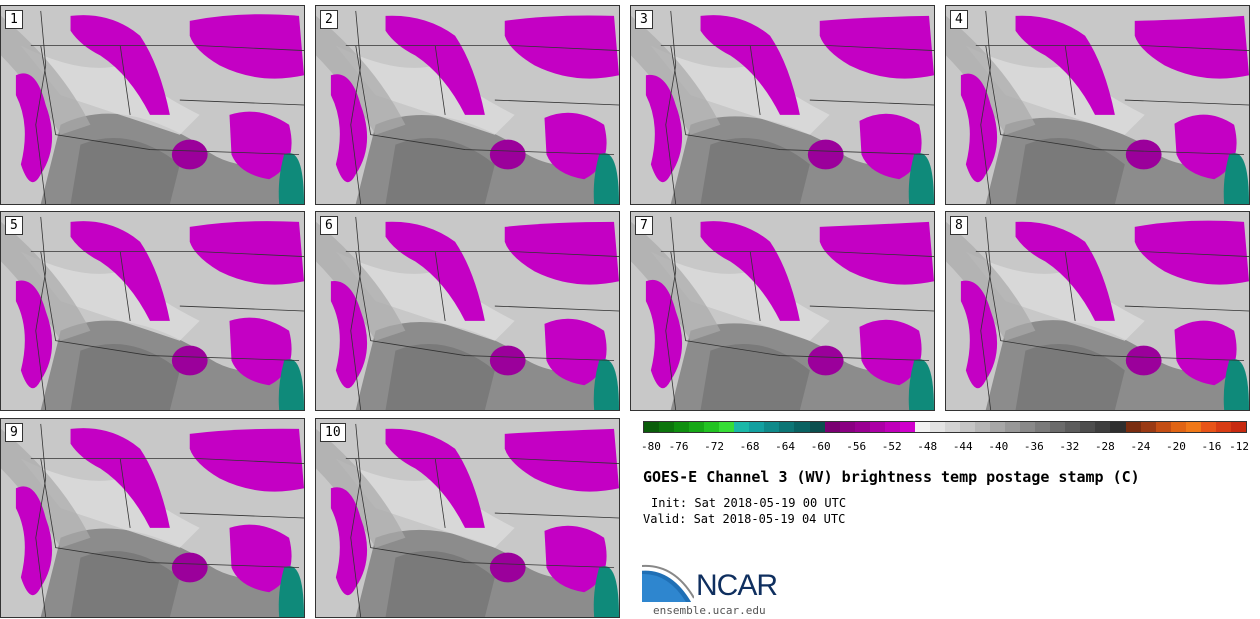 The image size is (1260, 619). What do you see at coordinates (1033, 446) in the screenshot?
I see `colorbar-tick-label: -36` at bounding box center [1033, 446].